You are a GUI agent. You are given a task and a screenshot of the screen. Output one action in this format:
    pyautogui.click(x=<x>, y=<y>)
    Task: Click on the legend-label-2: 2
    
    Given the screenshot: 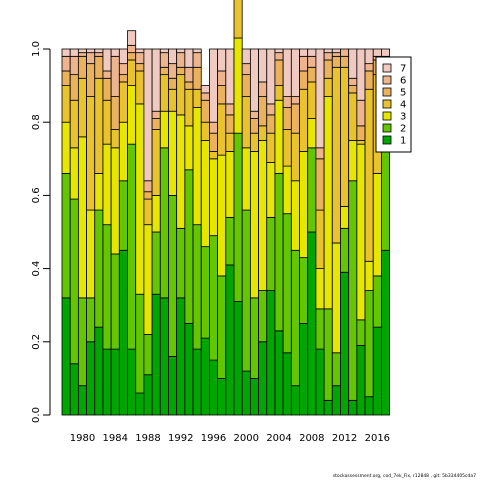 What is the action you would take?
    pyautogui.click(x=403, y=129)
    